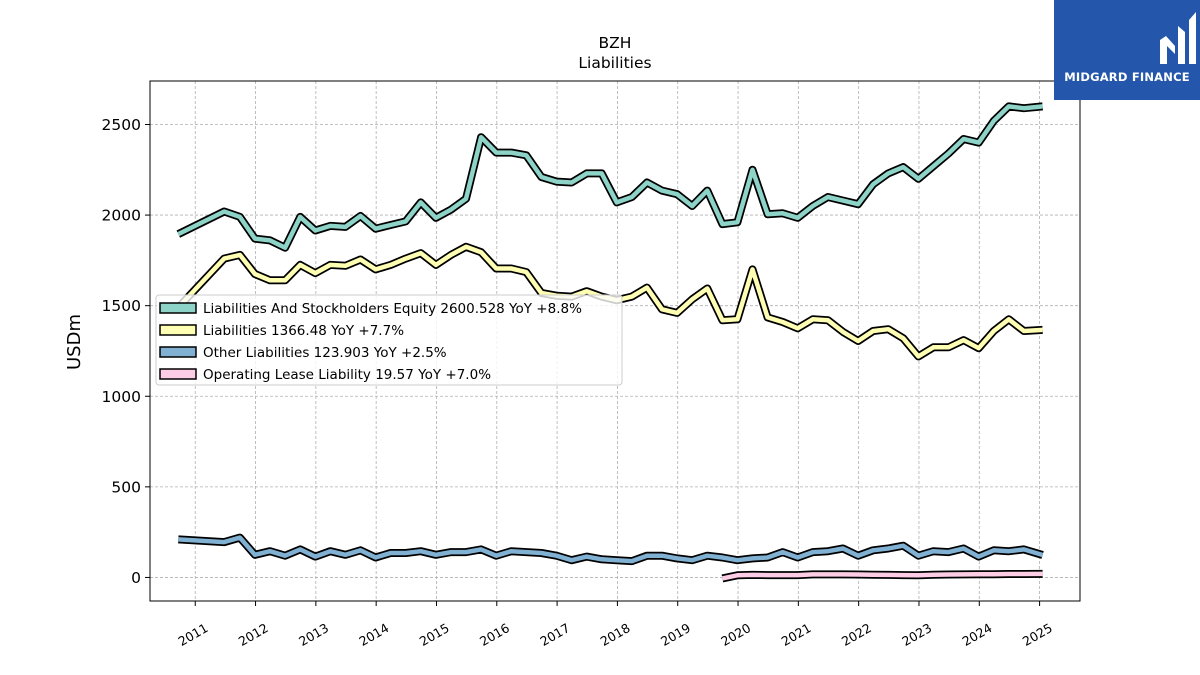  Describe the element at coordinates (615, 43) in the screenshot. I see `chart-title: BZH` at that location.